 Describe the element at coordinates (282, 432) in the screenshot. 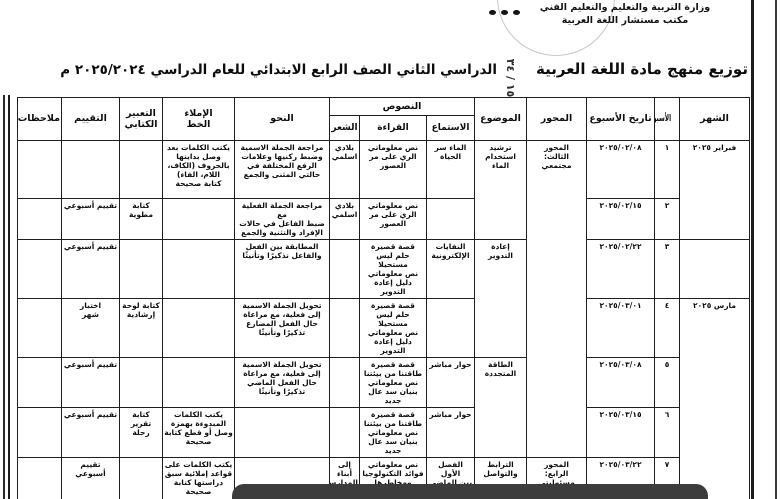

I see `grammar-cell` at that location.